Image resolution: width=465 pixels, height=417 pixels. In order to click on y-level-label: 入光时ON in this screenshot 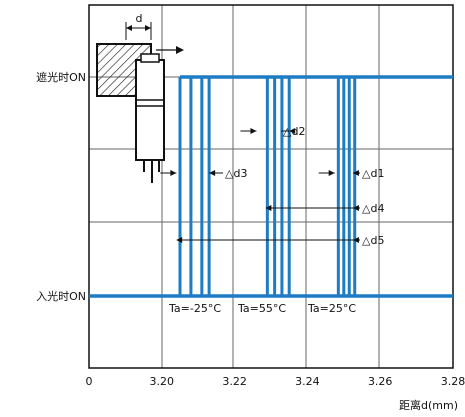, I will do `click(61, 296)`.